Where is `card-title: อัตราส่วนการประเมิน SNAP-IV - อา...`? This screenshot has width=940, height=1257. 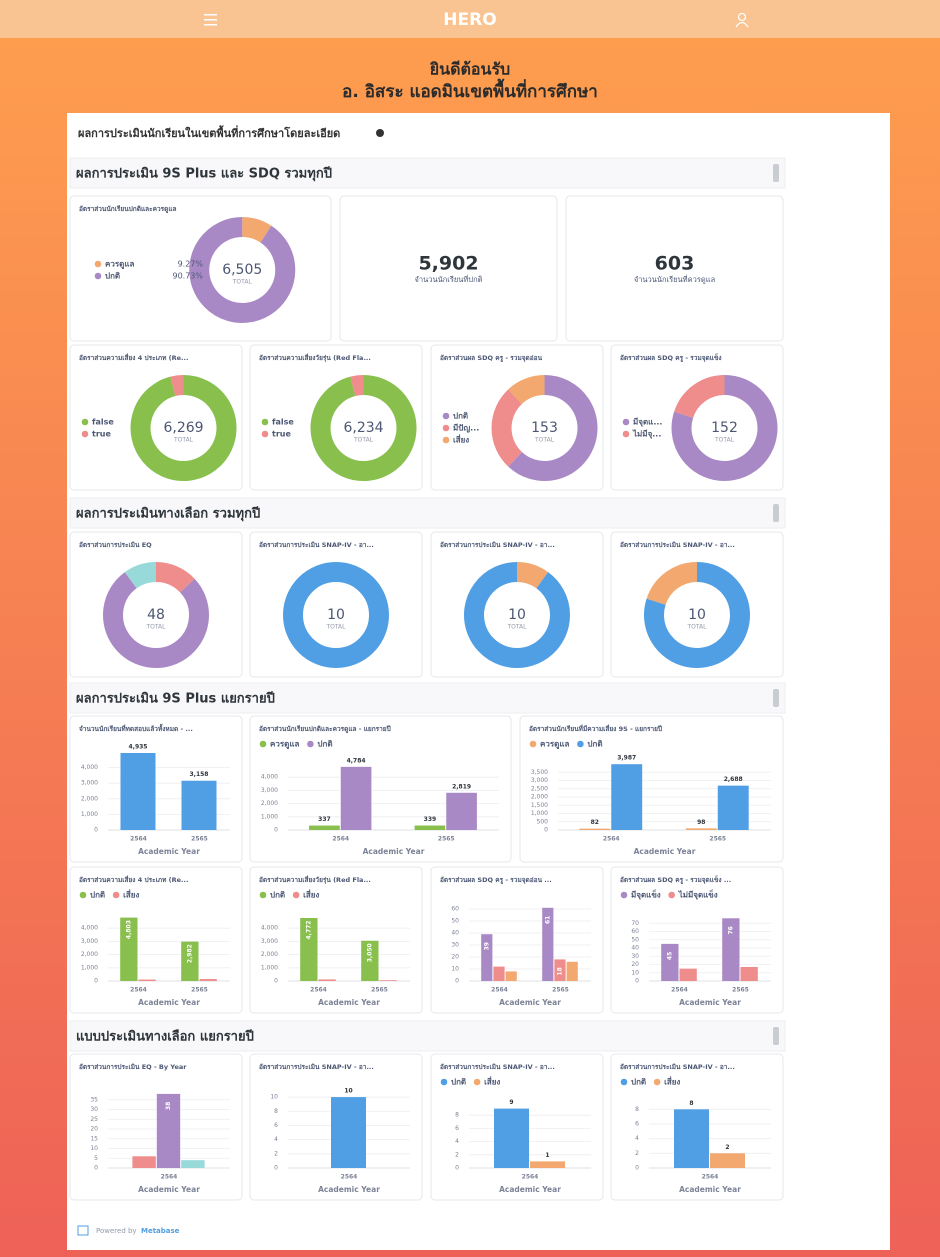 card-title: อัตราส่วนการประเมิน SNAP-IV - อา... is located at coordinates (497, 545).